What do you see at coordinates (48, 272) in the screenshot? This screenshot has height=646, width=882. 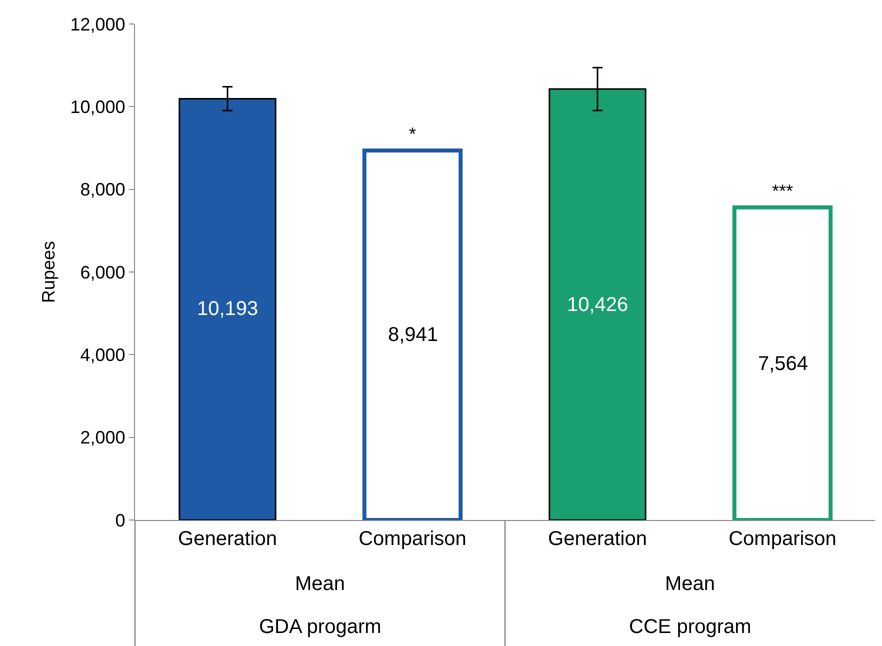 I see `y-axis-title: Rupees` at bounding box center [48, 272].